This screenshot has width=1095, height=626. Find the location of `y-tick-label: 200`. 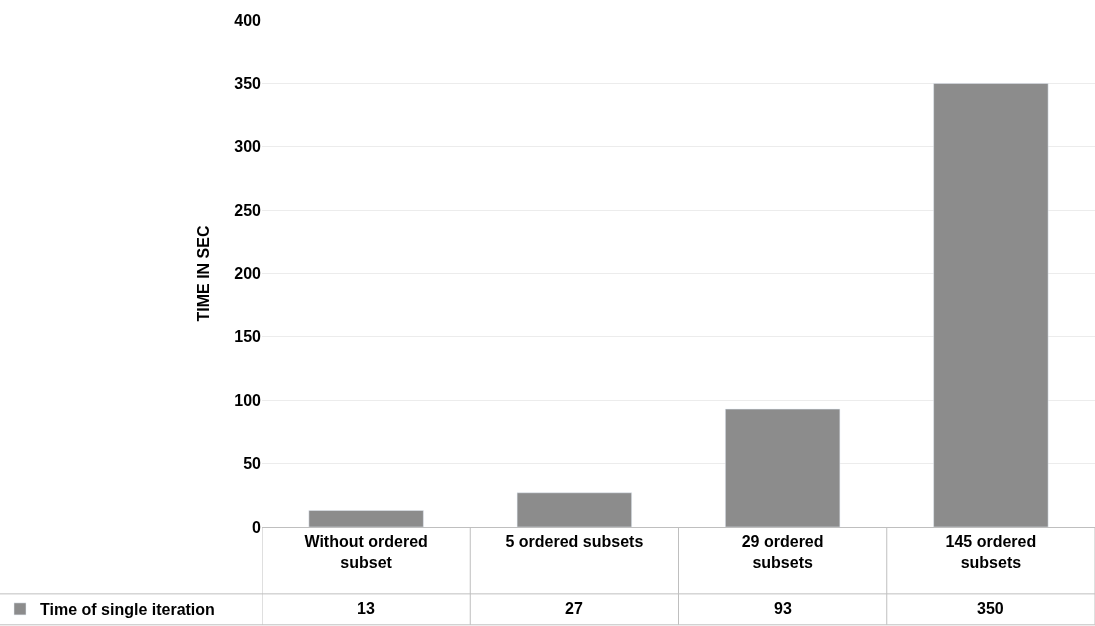

y-tick-label: 200 is located at coordinates (248, 274).